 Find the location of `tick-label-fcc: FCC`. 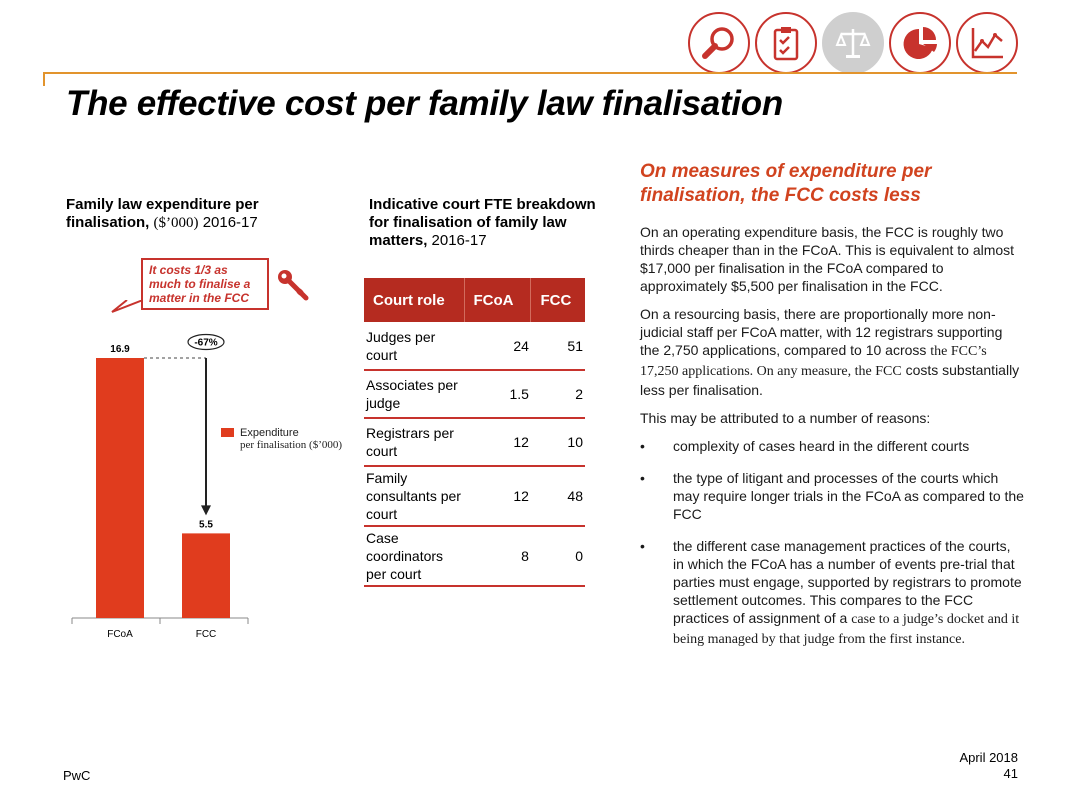

tick-label-fcc: FCC is located at coordinates (206, 634).